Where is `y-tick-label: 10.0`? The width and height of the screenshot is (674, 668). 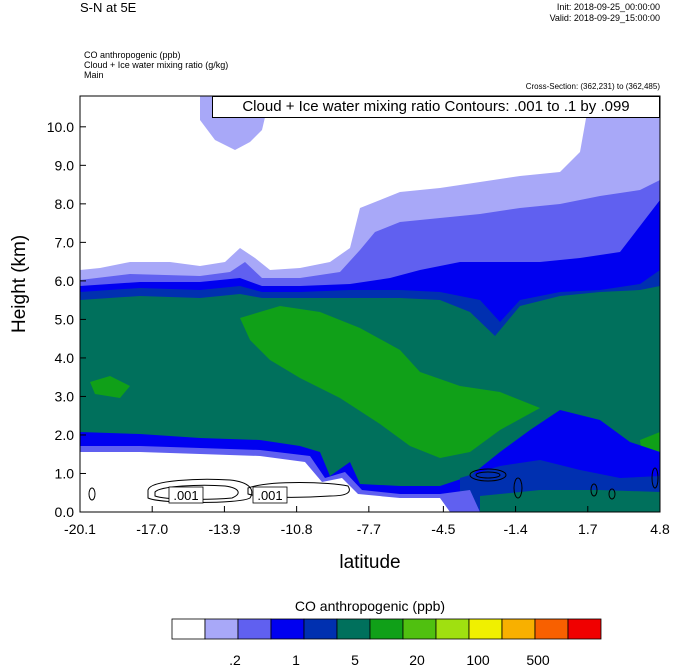
y-tick-label: 10.0 is located at coordinates (60, 127).